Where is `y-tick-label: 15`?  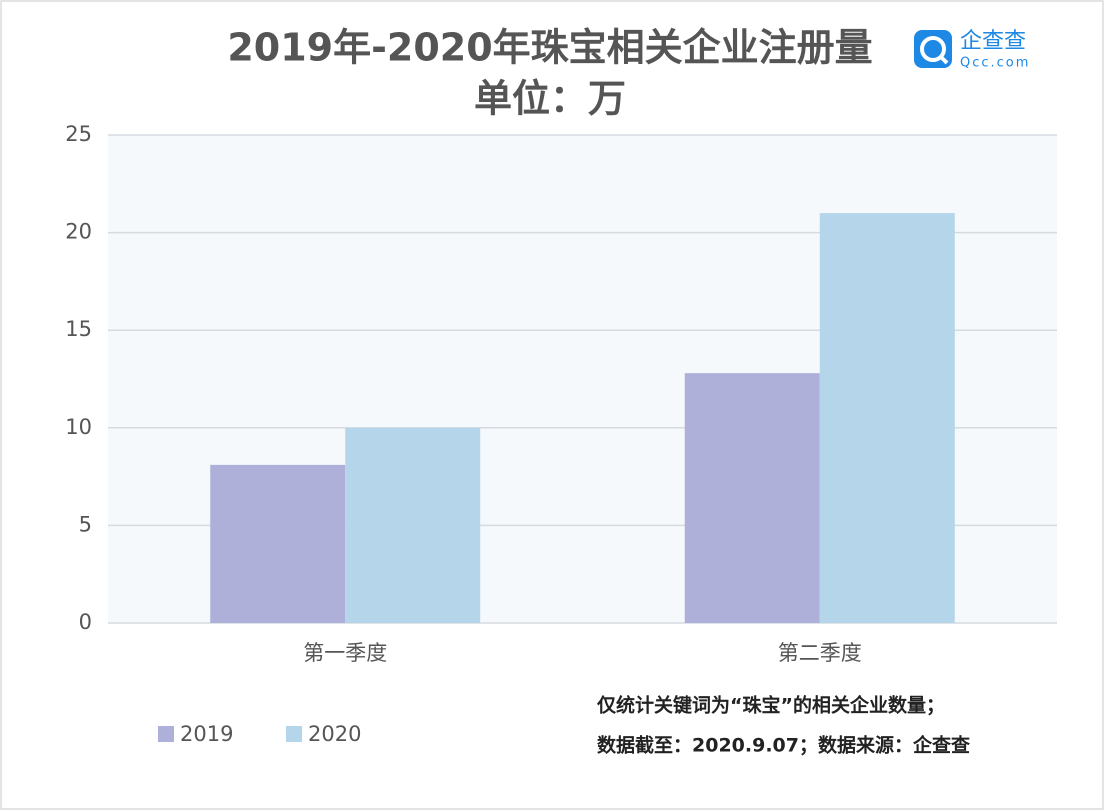
y-tick-label: 15 is located at coordinates (78, 329).